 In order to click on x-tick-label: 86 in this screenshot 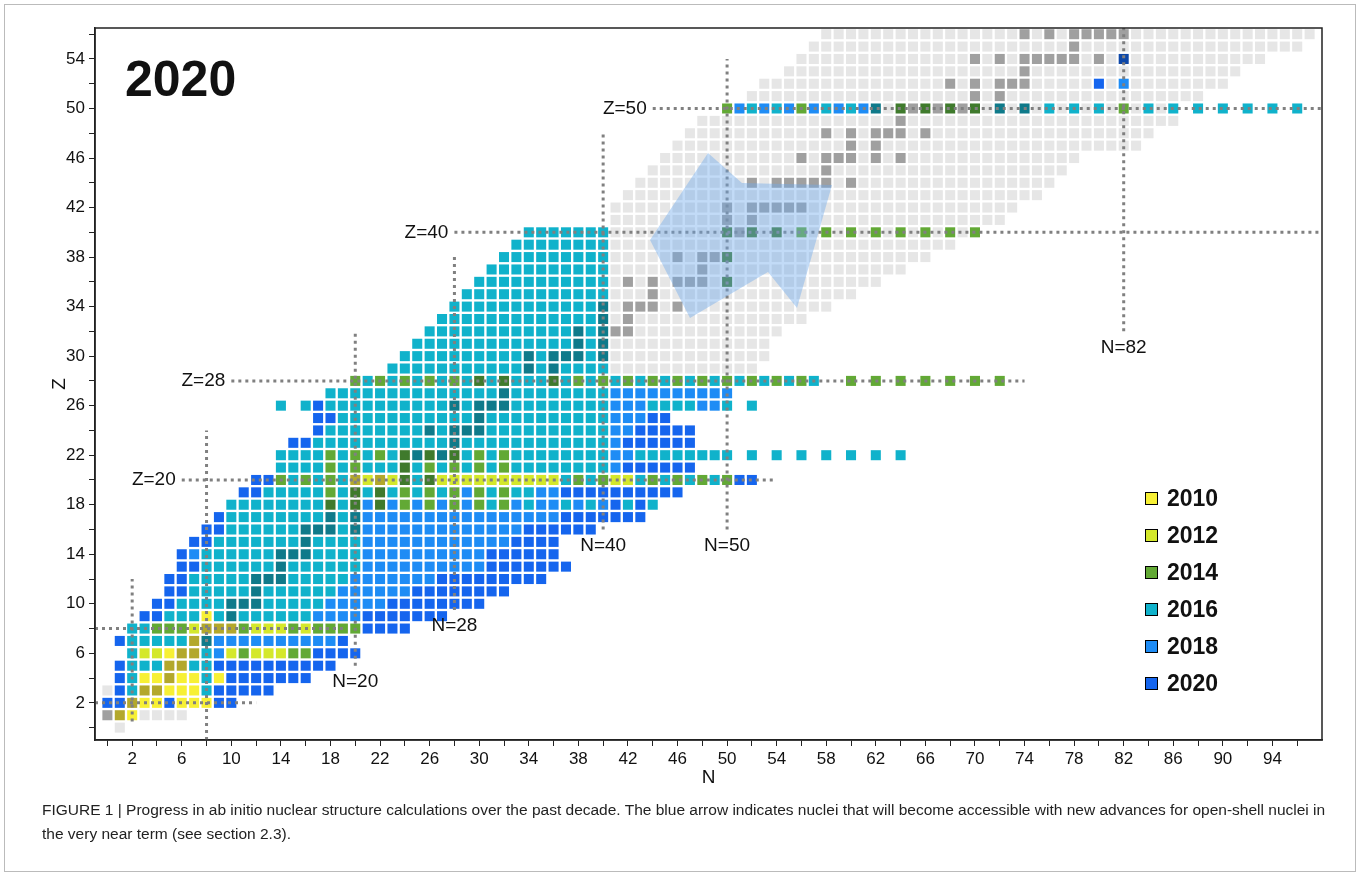, I will do `click(1173, 758)`.